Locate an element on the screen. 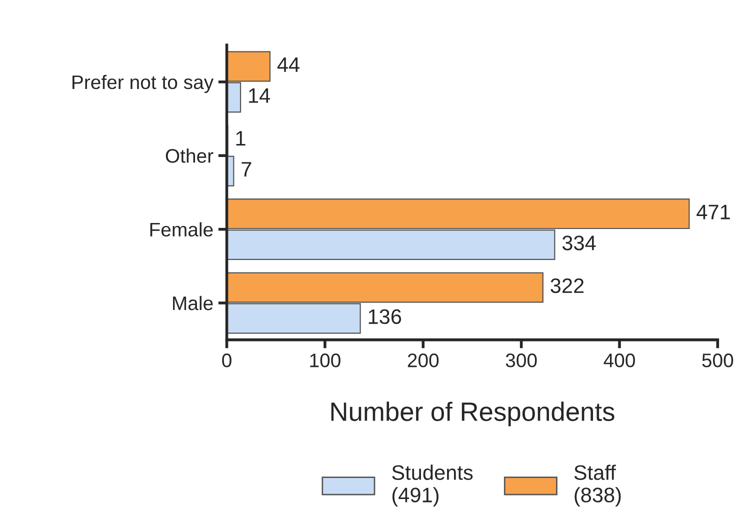  data-label: 1 is located at coordinates (241, 138).